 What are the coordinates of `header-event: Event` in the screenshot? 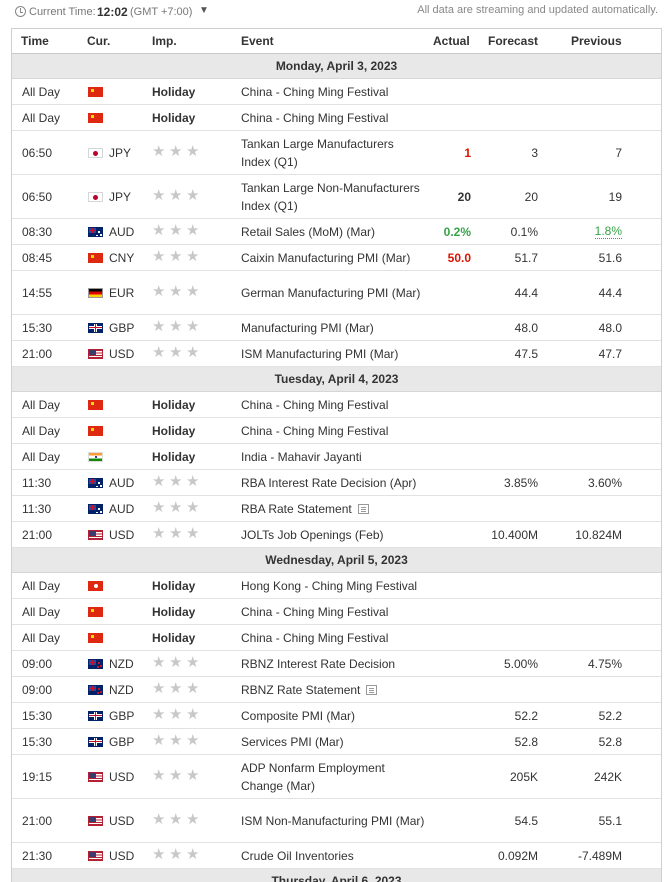 It's located at (257, 41).